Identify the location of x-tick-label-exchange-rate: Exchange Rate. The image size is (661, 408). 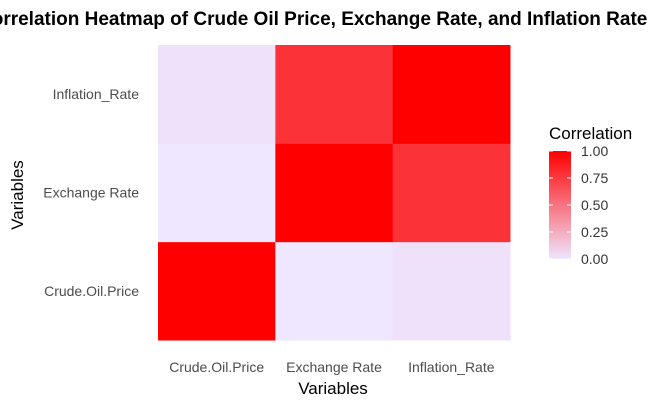
(334, 367).